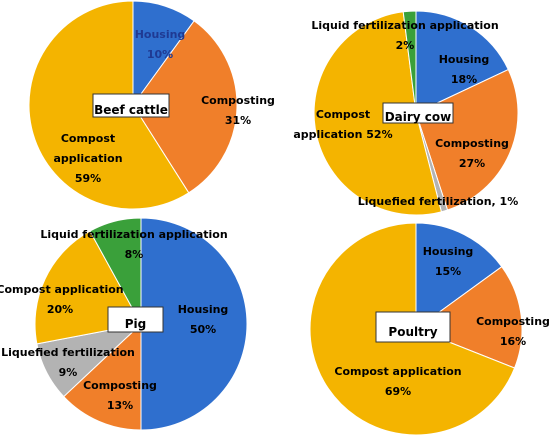  What do you see at coordinates (412, 332) in the screenshot?
I see `chart-title: Poultry` at bounding box center [412, 332].